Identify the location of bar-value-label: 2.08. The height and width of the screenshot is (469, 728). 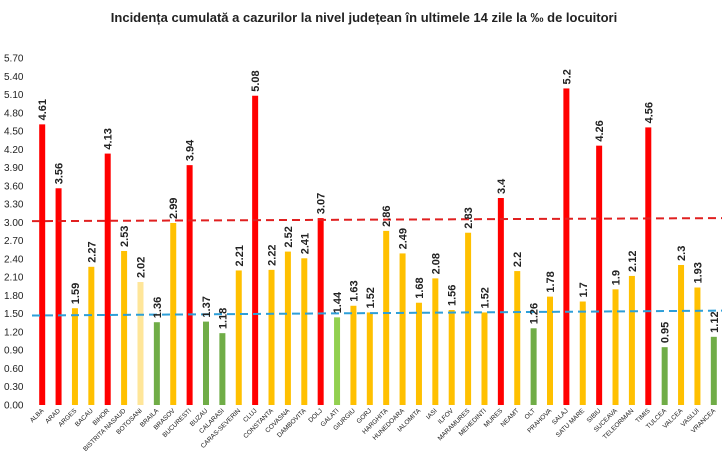
(436, 263).